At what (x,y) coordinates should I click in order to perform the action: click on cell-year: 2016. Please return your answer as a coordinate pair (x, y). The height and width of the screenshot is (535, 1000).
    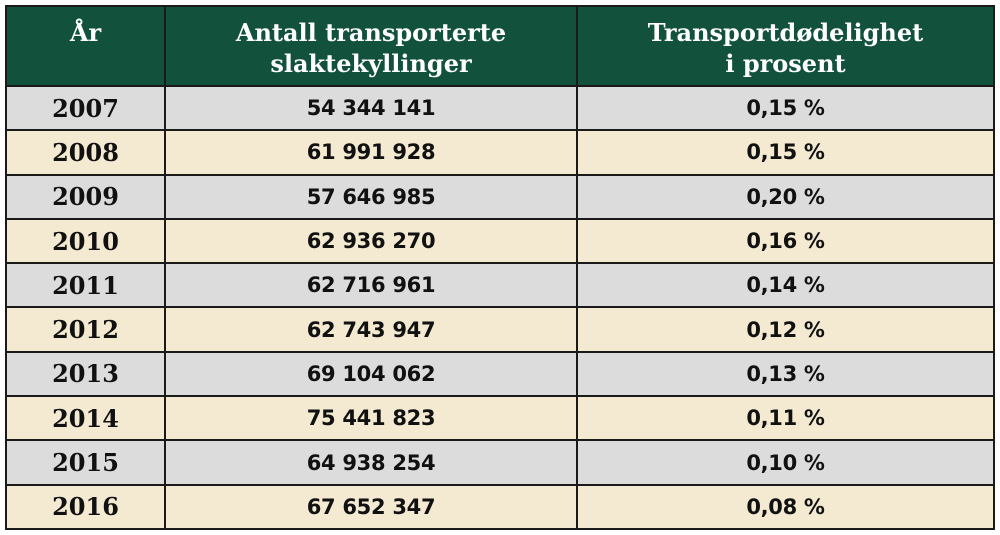
    Looking at the image, I should click on (86, 506).